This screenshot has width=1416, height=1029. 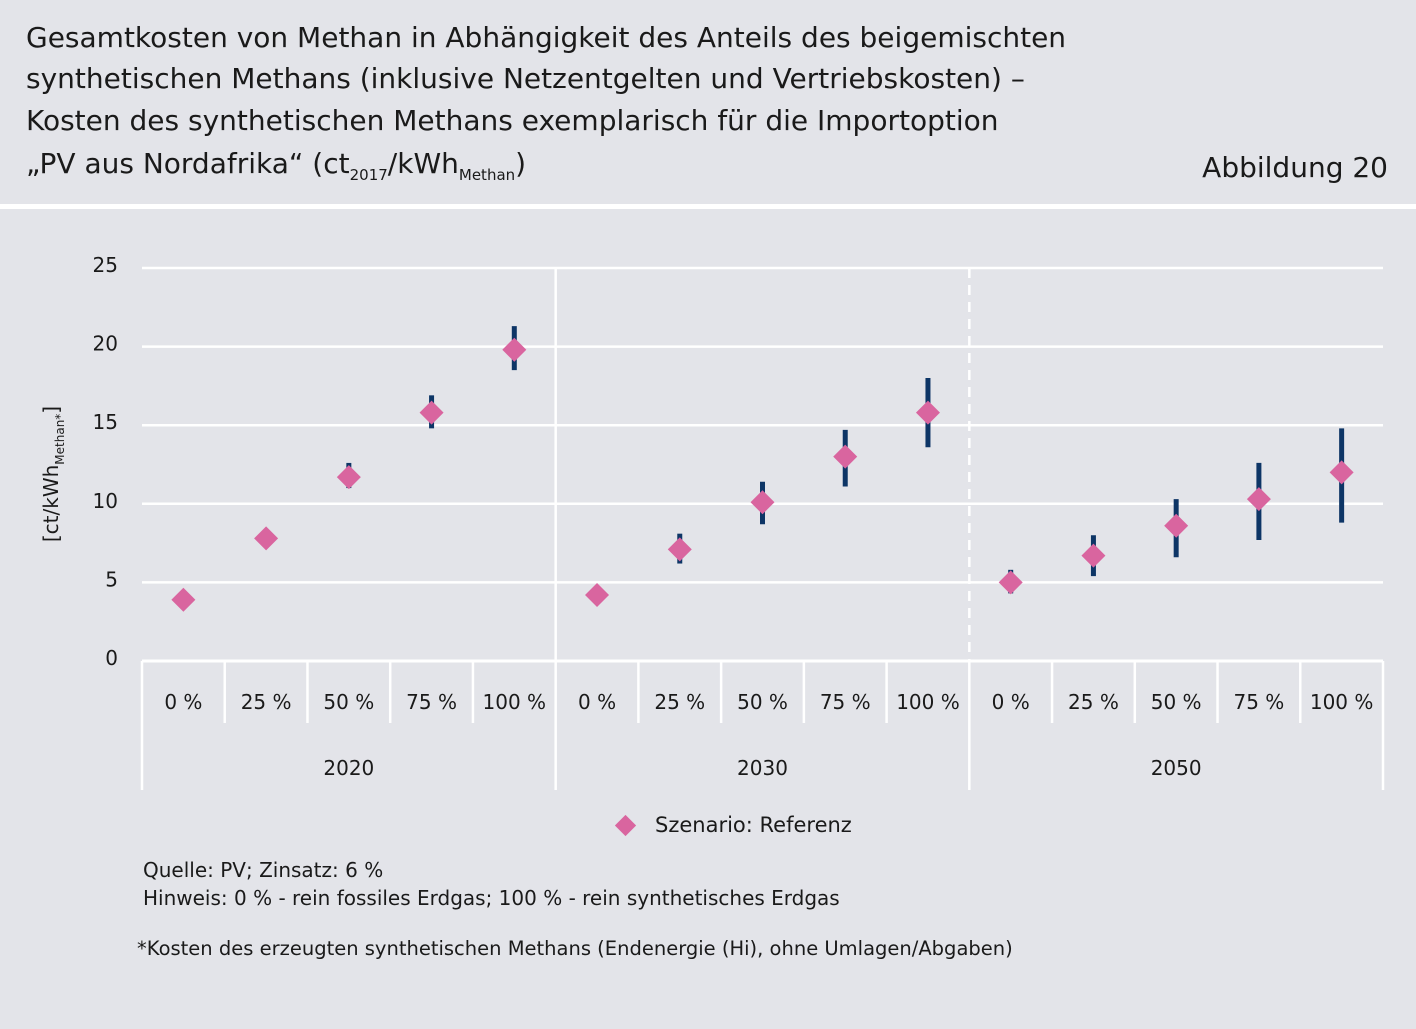 I want to click on figure-label: Abbildung 20, so click(x=1295, y=167).